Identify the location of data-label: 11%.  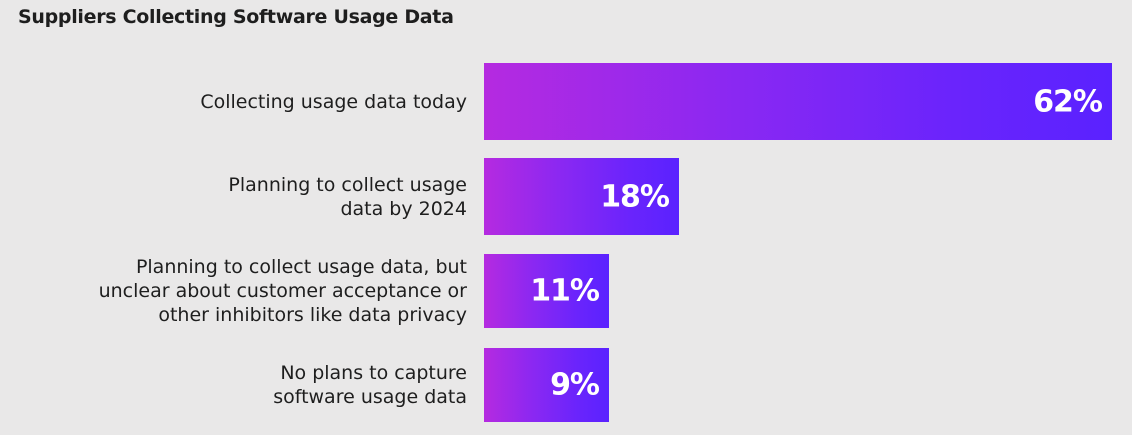
(565, 291).